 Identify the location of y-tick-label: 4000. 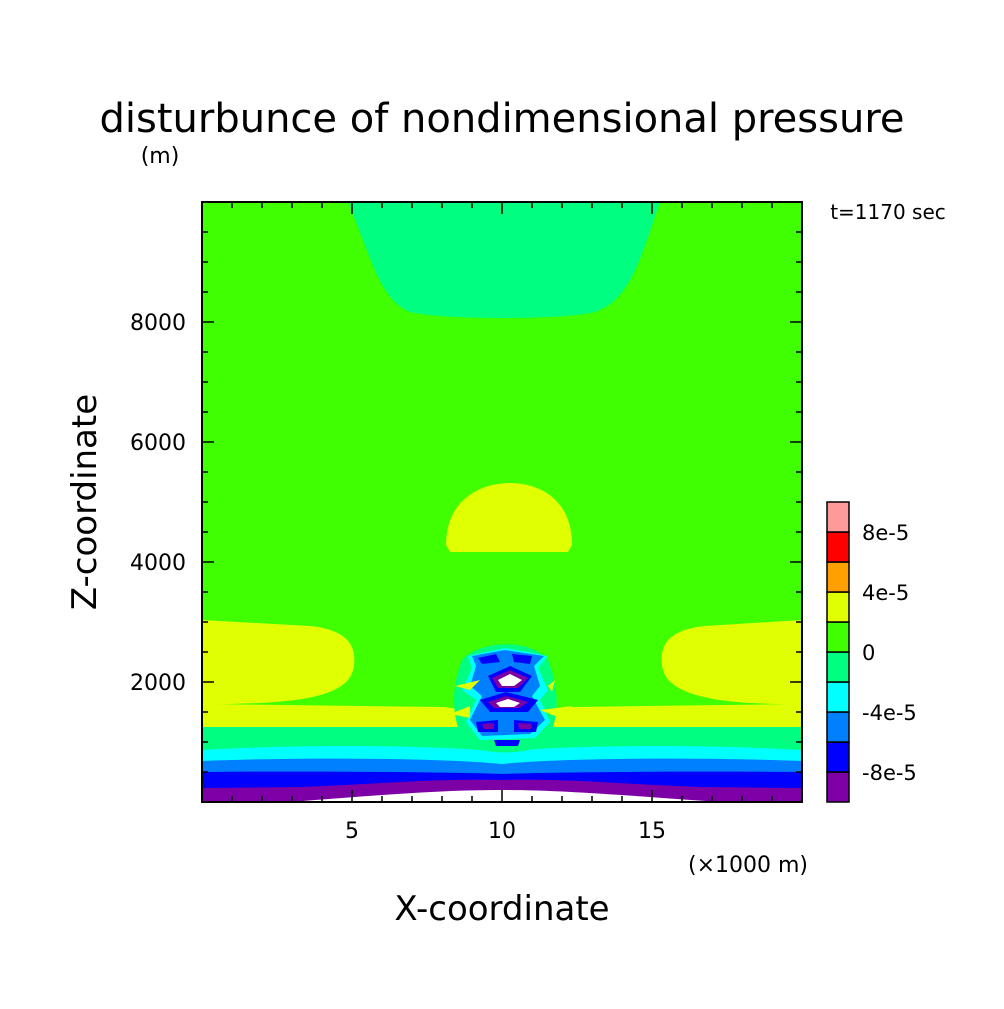
(158, 563).